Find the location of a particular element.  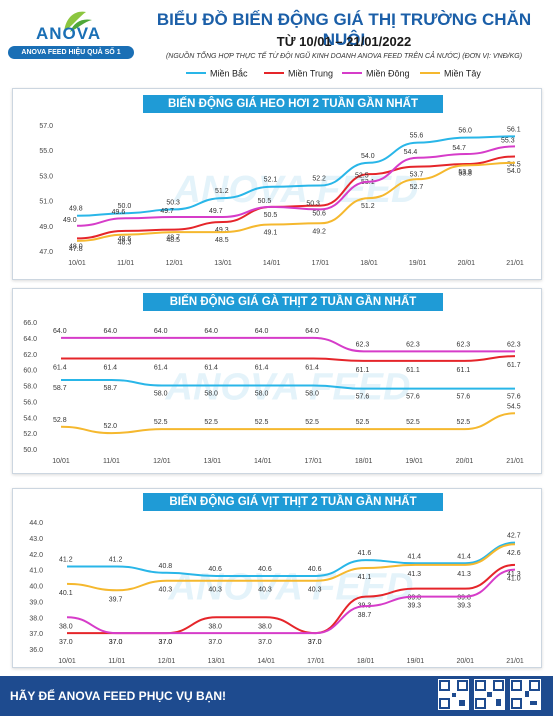

y-tick-label: 49.0 is located at coordinates (46, 227).